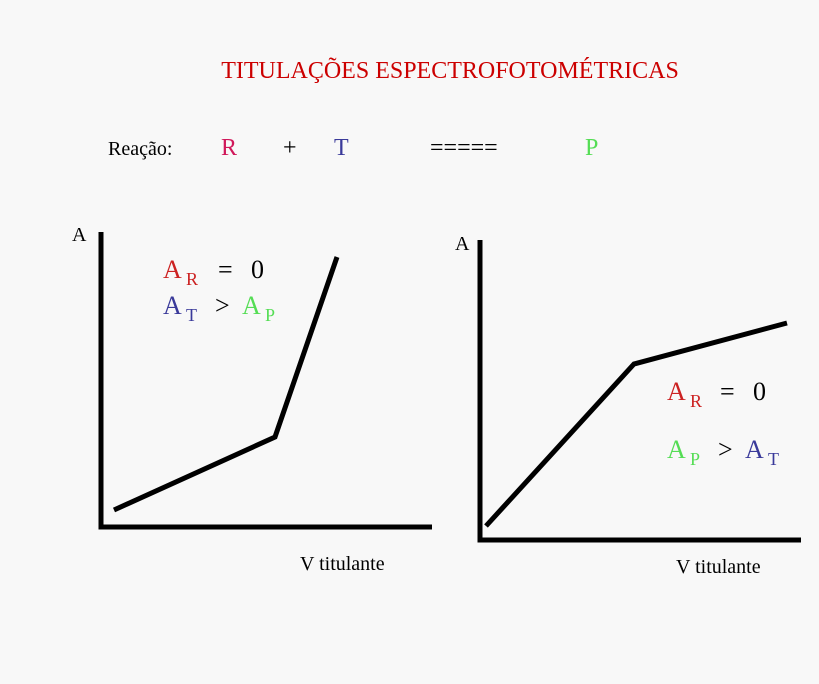 Image resolution: width=819 pixels, height=684 pixels. I want to click on equals: =====, so click(464, 148).